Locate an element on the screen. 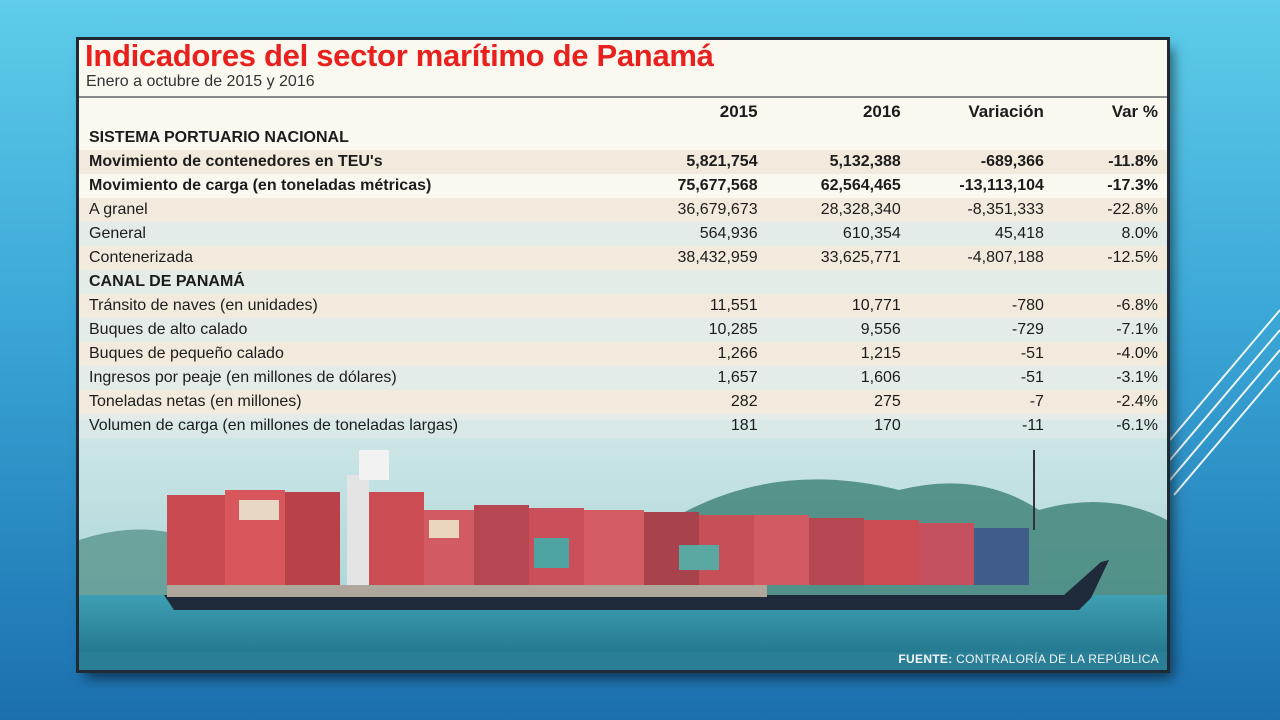 This screenshot has width=1280, height=720. row-label: Movimiento de contenedores en TEU's is located at coordinates (236, 161).